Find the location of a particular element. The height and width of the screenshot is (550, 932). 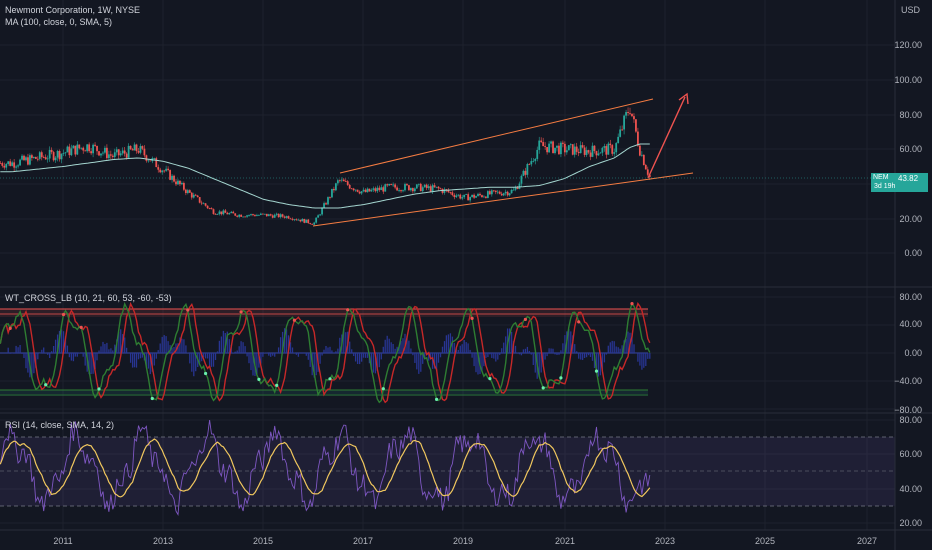

wt-y-tick: 0.00 is located at coordinates (913, 353).